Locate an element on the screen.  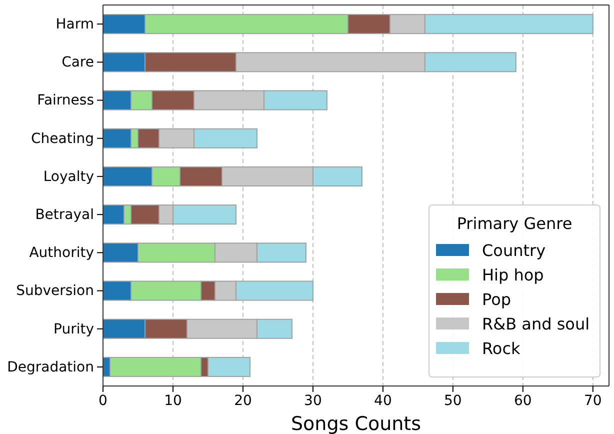
legend-label: Pop is located at coordinates (497, 299).